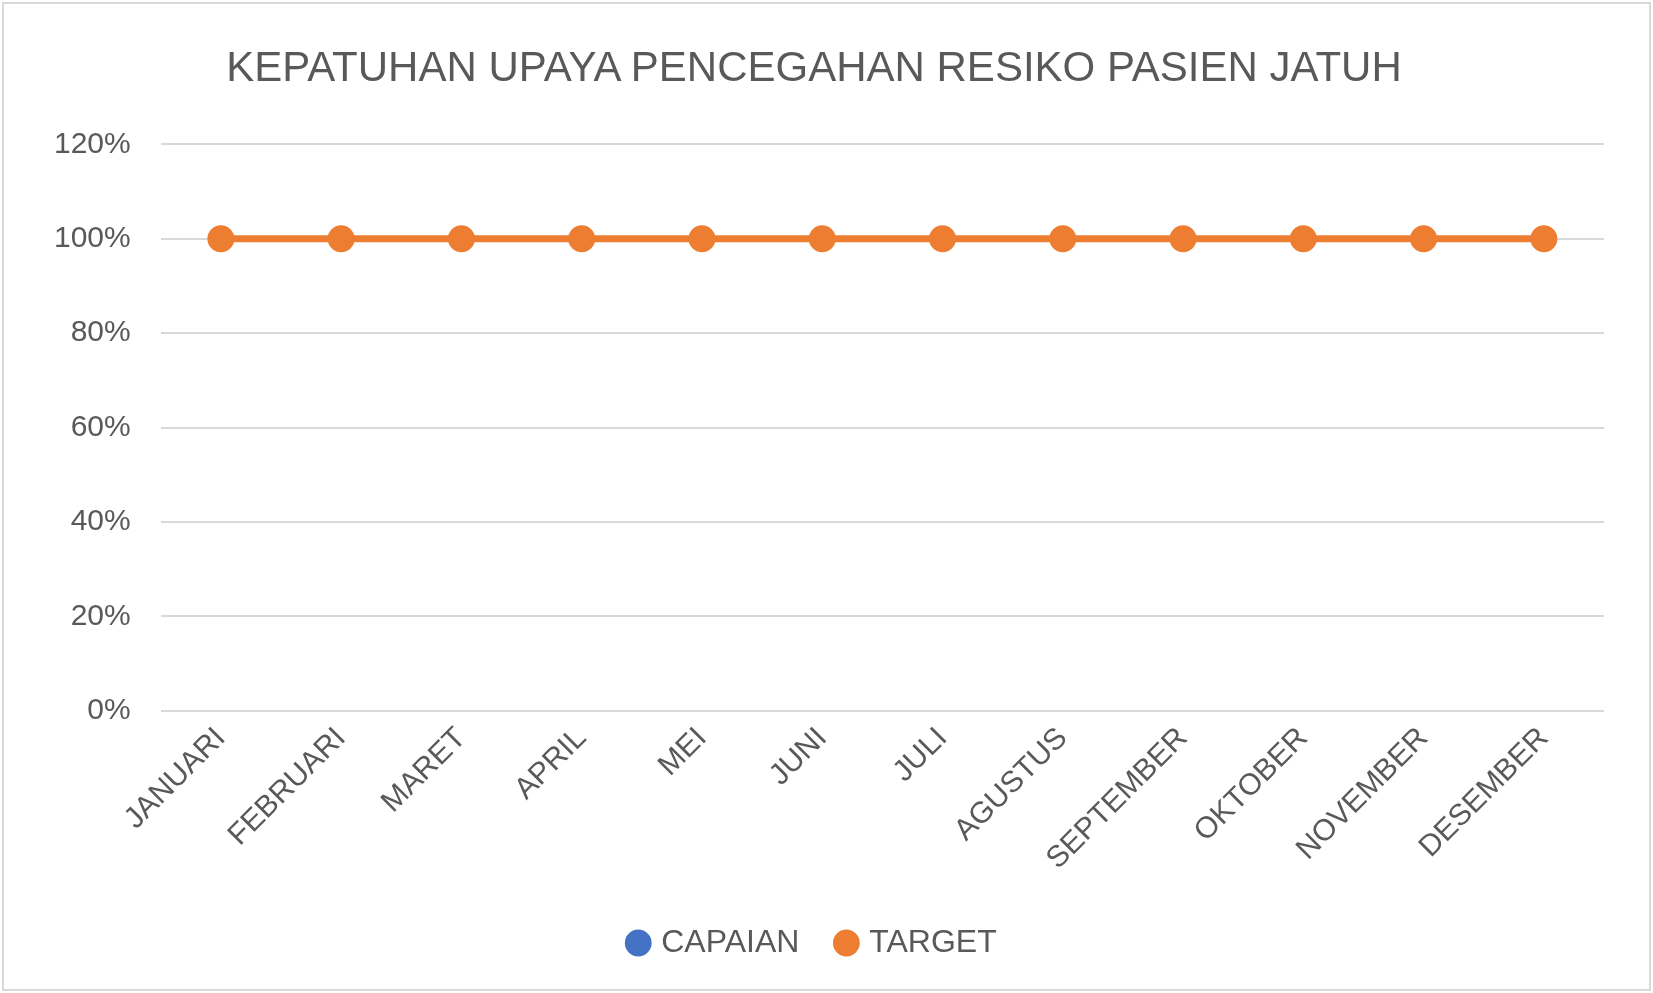  I want to click on y-tick-label: 100%, so click(92, 237).